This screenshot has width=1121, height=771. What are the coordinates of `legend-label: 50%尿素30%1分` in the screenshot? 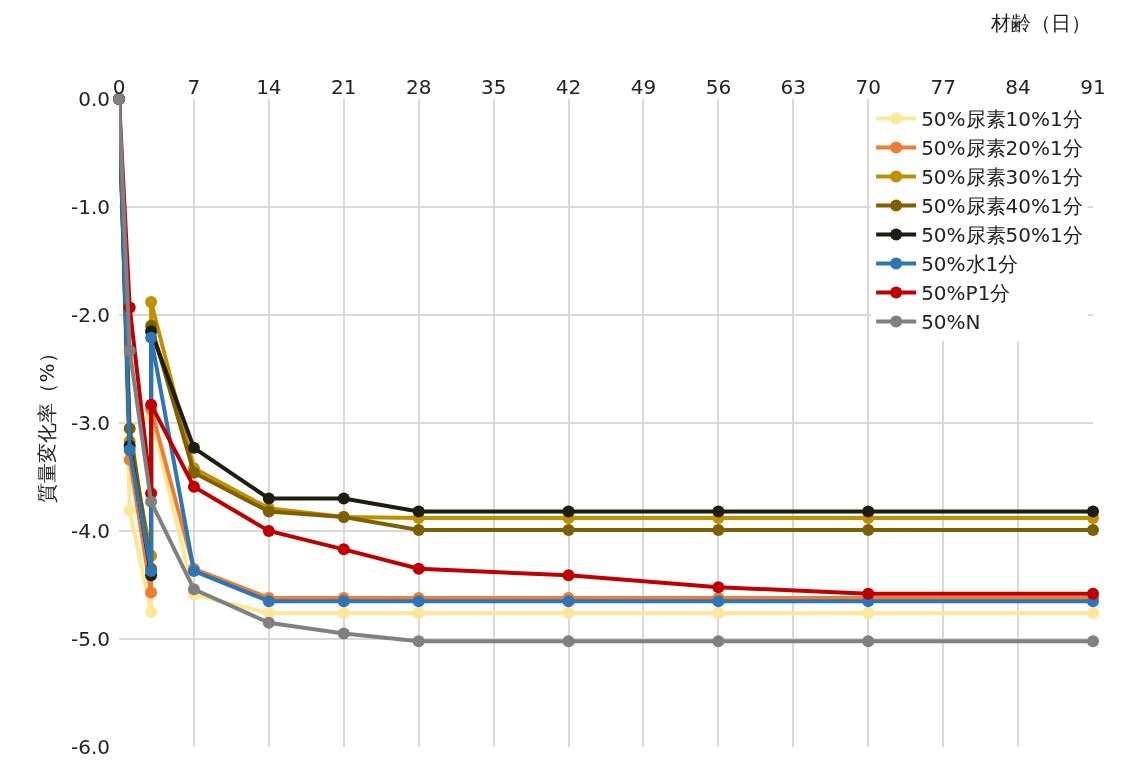 It's located at (1002, 177).